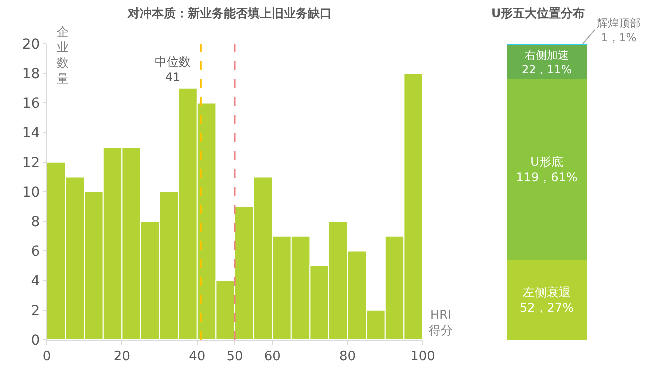 The height and width of the screenshot is (370, 670). Describe the element at coordinates (35, 252) in the screenshot. I see `y-tick-label: 6` at that location.